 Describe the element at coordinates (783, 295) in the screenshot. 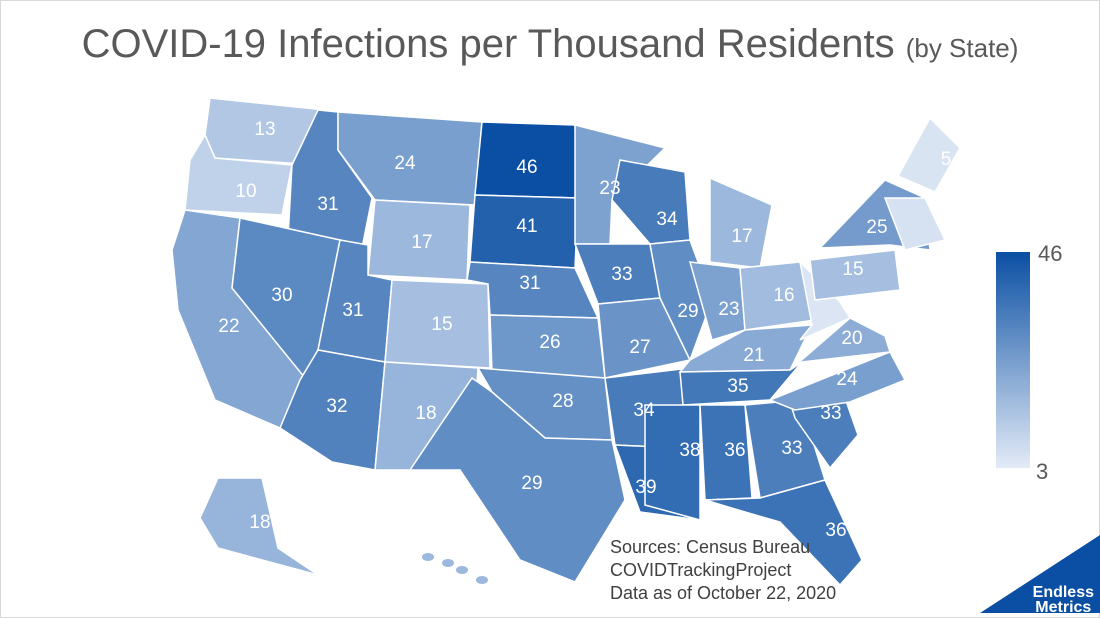

I see `state-value-oh: 16` at that location.